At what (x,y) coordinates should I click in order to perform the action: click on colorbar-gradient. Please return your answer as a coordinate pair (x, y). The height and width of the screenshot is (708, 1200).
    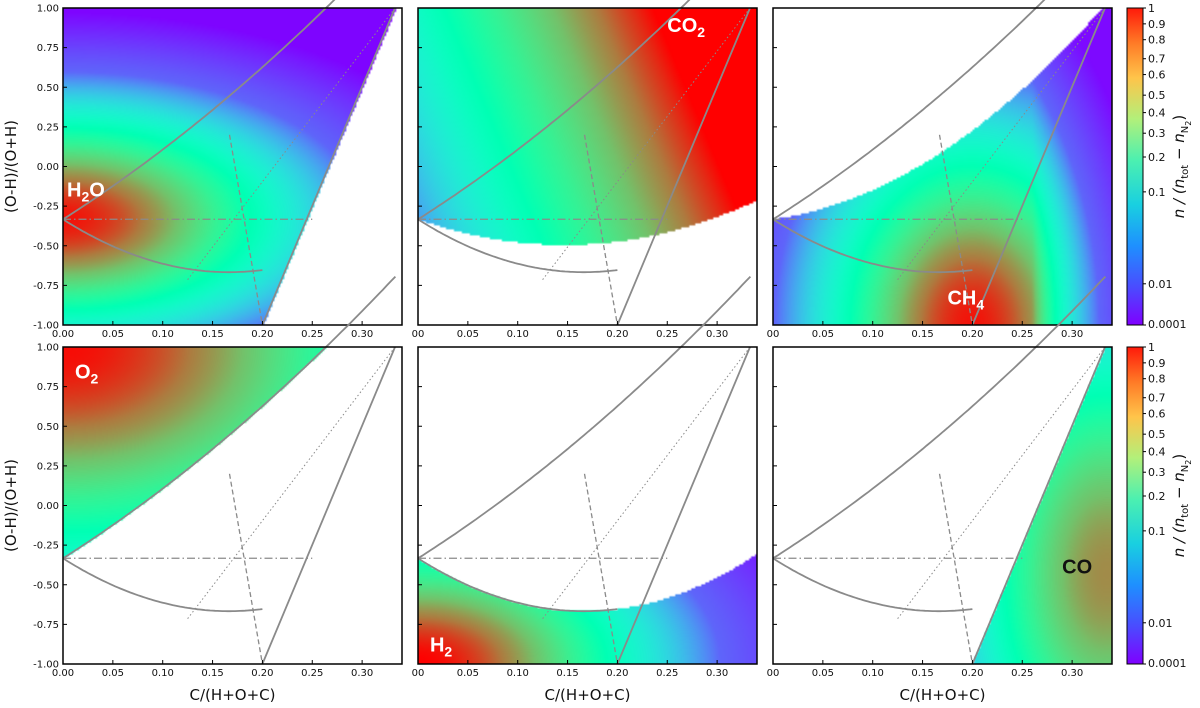
    Looking at the image, I should click on (1135, 166).